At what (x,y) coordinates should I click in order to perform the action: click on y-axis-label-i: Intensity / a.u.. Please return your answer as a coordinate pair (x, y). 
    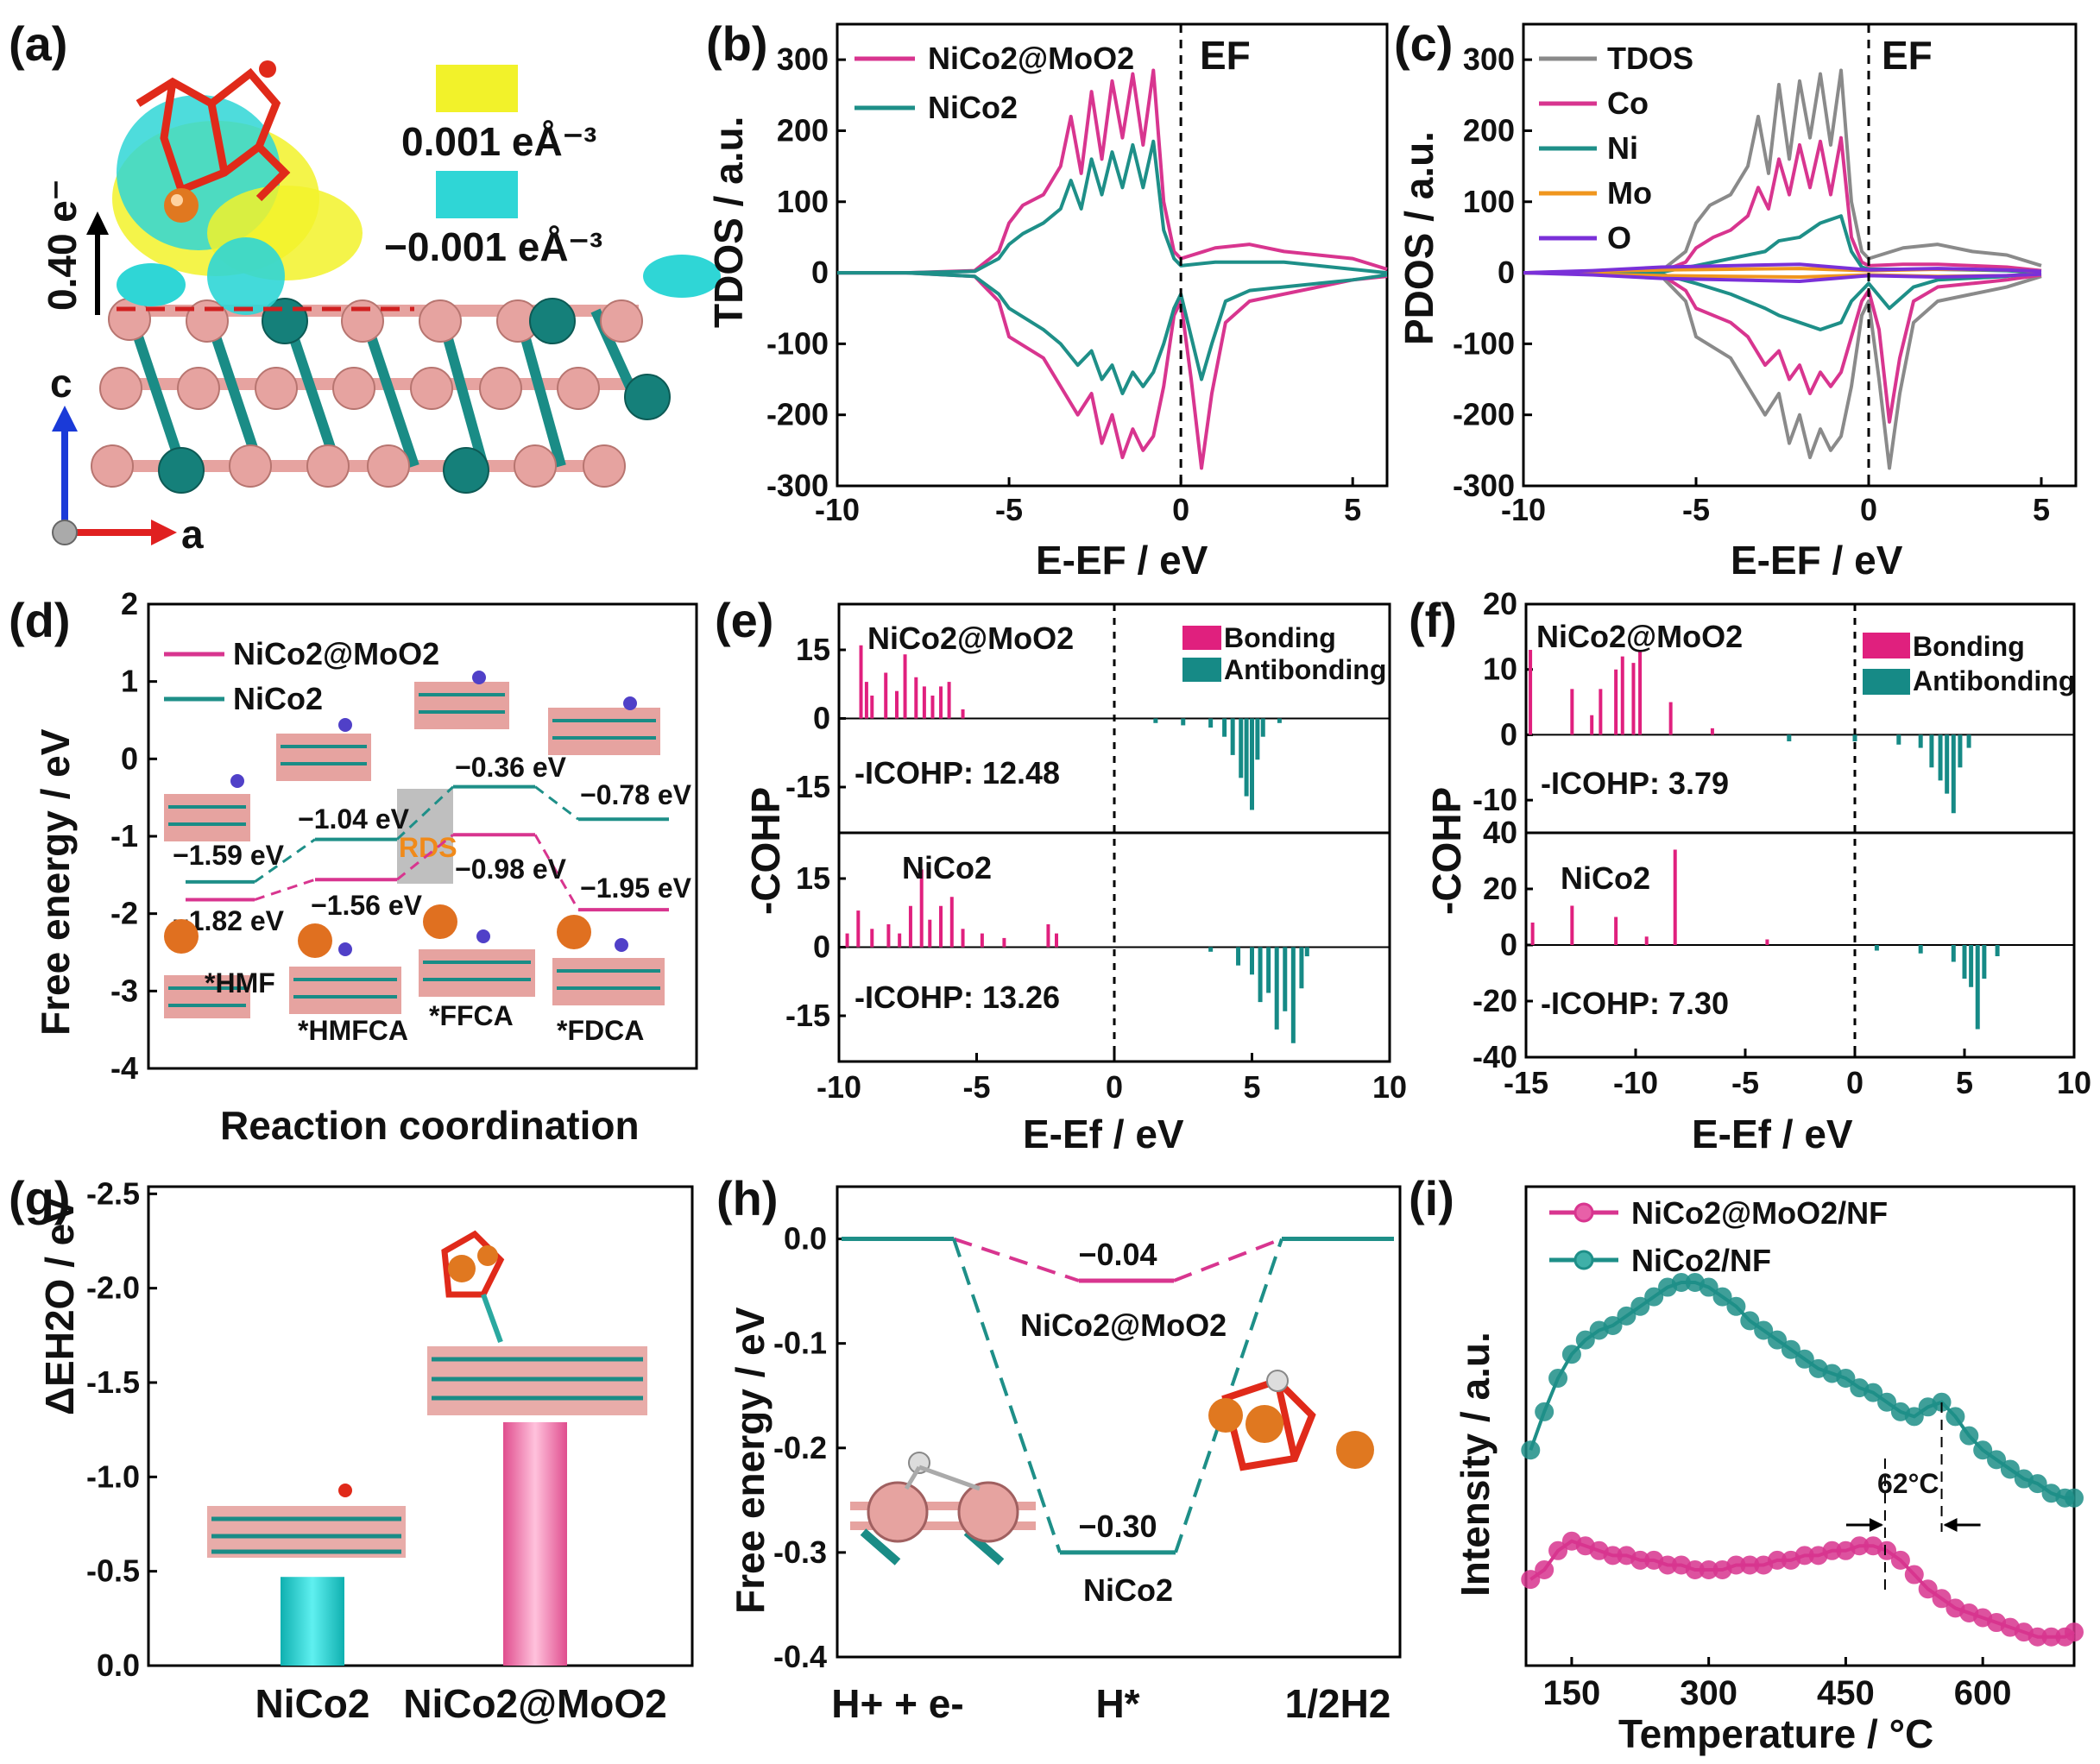
    Looking at the image, I should click on (1475, 1465).